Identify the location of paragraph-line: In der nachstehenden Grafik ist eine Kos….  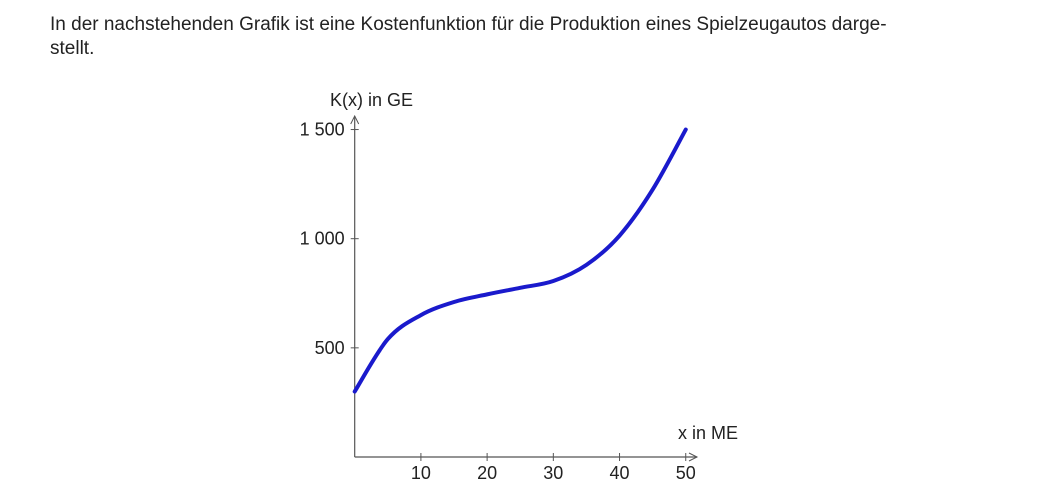
(468, 24).